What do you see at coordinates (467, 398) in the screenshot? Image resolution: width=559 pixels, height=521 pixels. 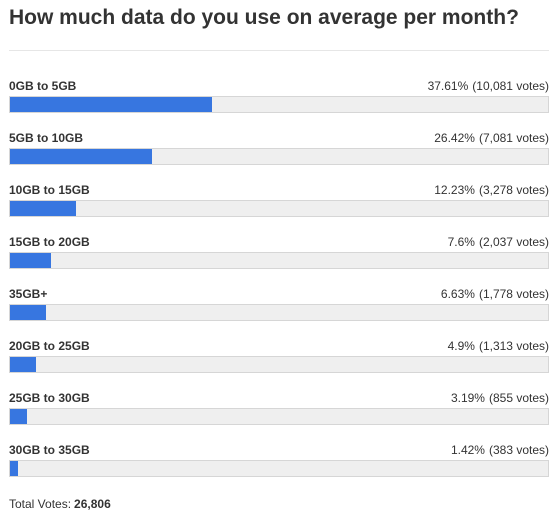 I see `option-percent: 3.19%` at bounding box center [467, 398].